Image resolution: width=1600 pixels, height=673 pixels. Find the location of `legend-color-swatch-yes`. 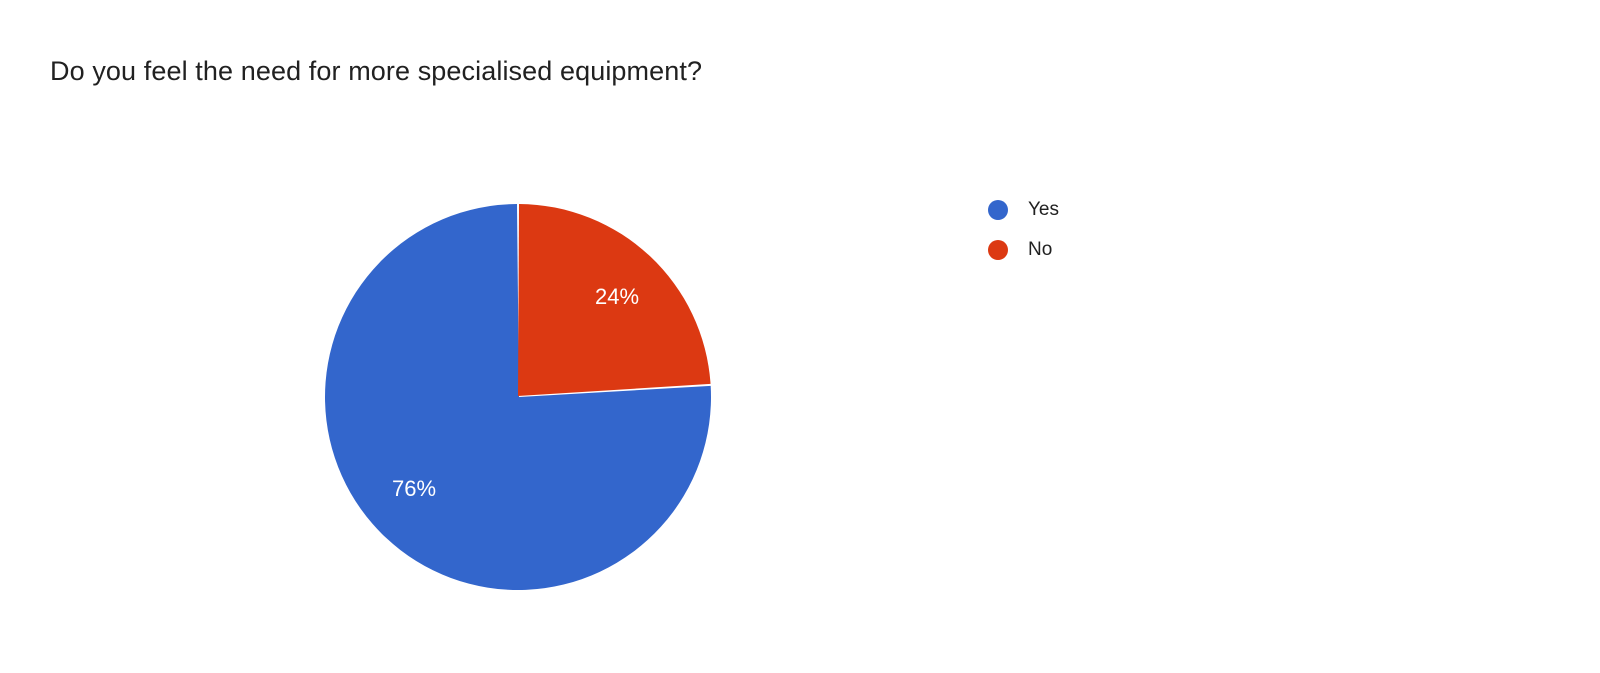

legend-color-swatch-yes is located at coordinates (998, 210).